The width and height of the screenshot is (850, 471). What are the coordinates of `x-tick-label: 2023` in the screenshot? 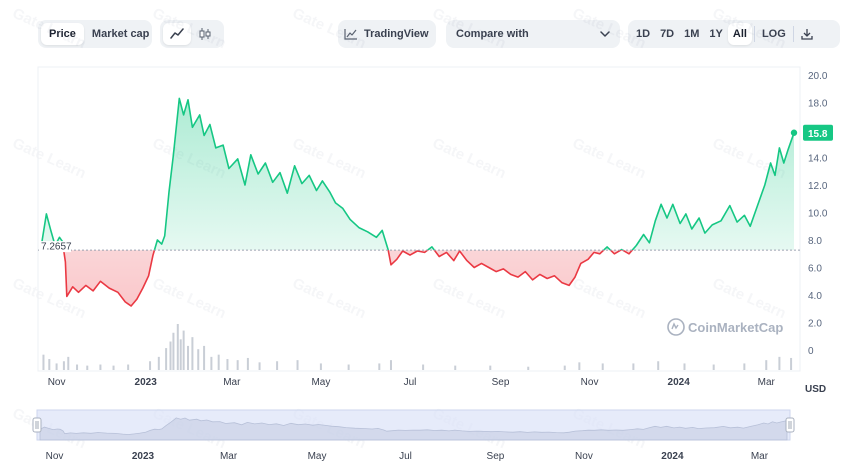 It's located at (146, 382).